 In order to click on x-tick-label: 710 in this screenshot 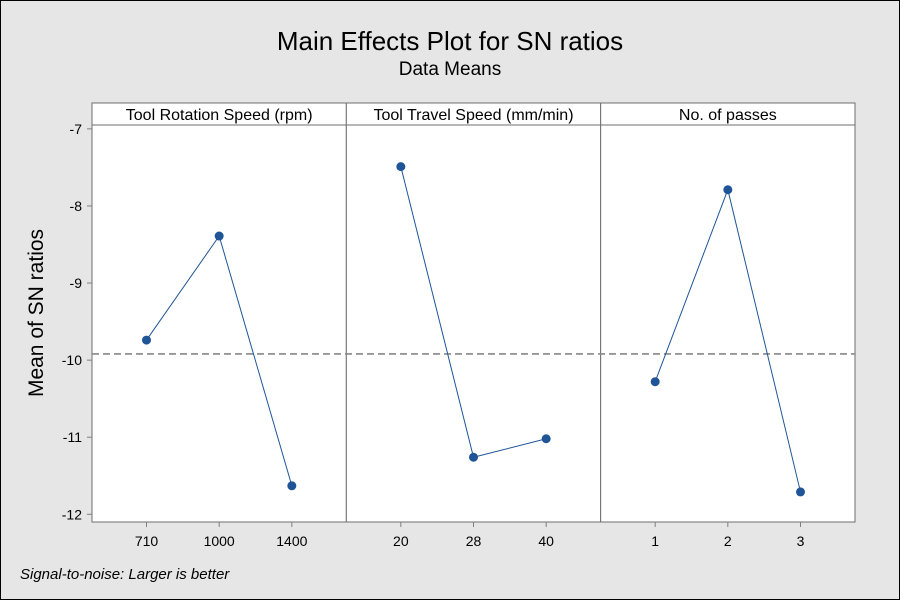, I will do `click(147, 541)`.